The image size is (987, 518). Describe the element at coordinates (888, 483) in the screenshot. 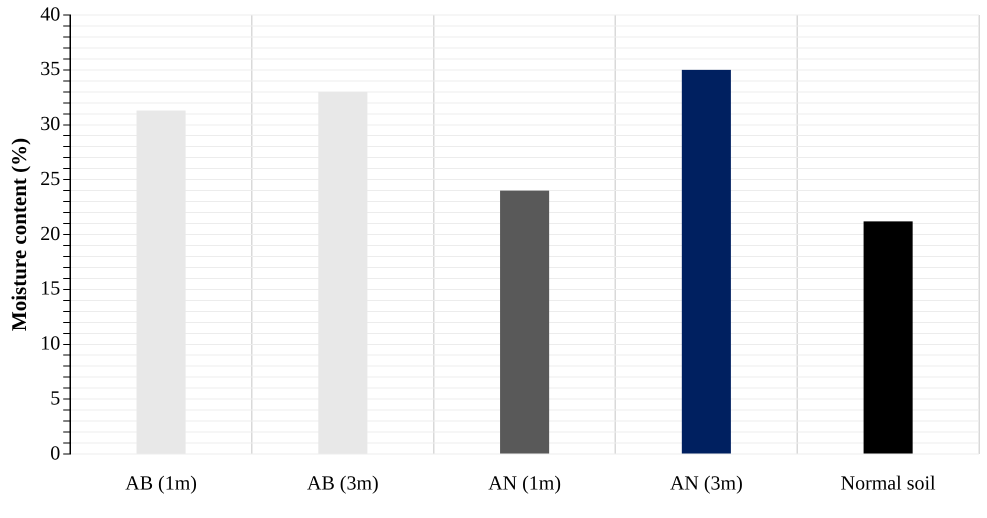

I see `x-tick-label: Normal soil` at that location.